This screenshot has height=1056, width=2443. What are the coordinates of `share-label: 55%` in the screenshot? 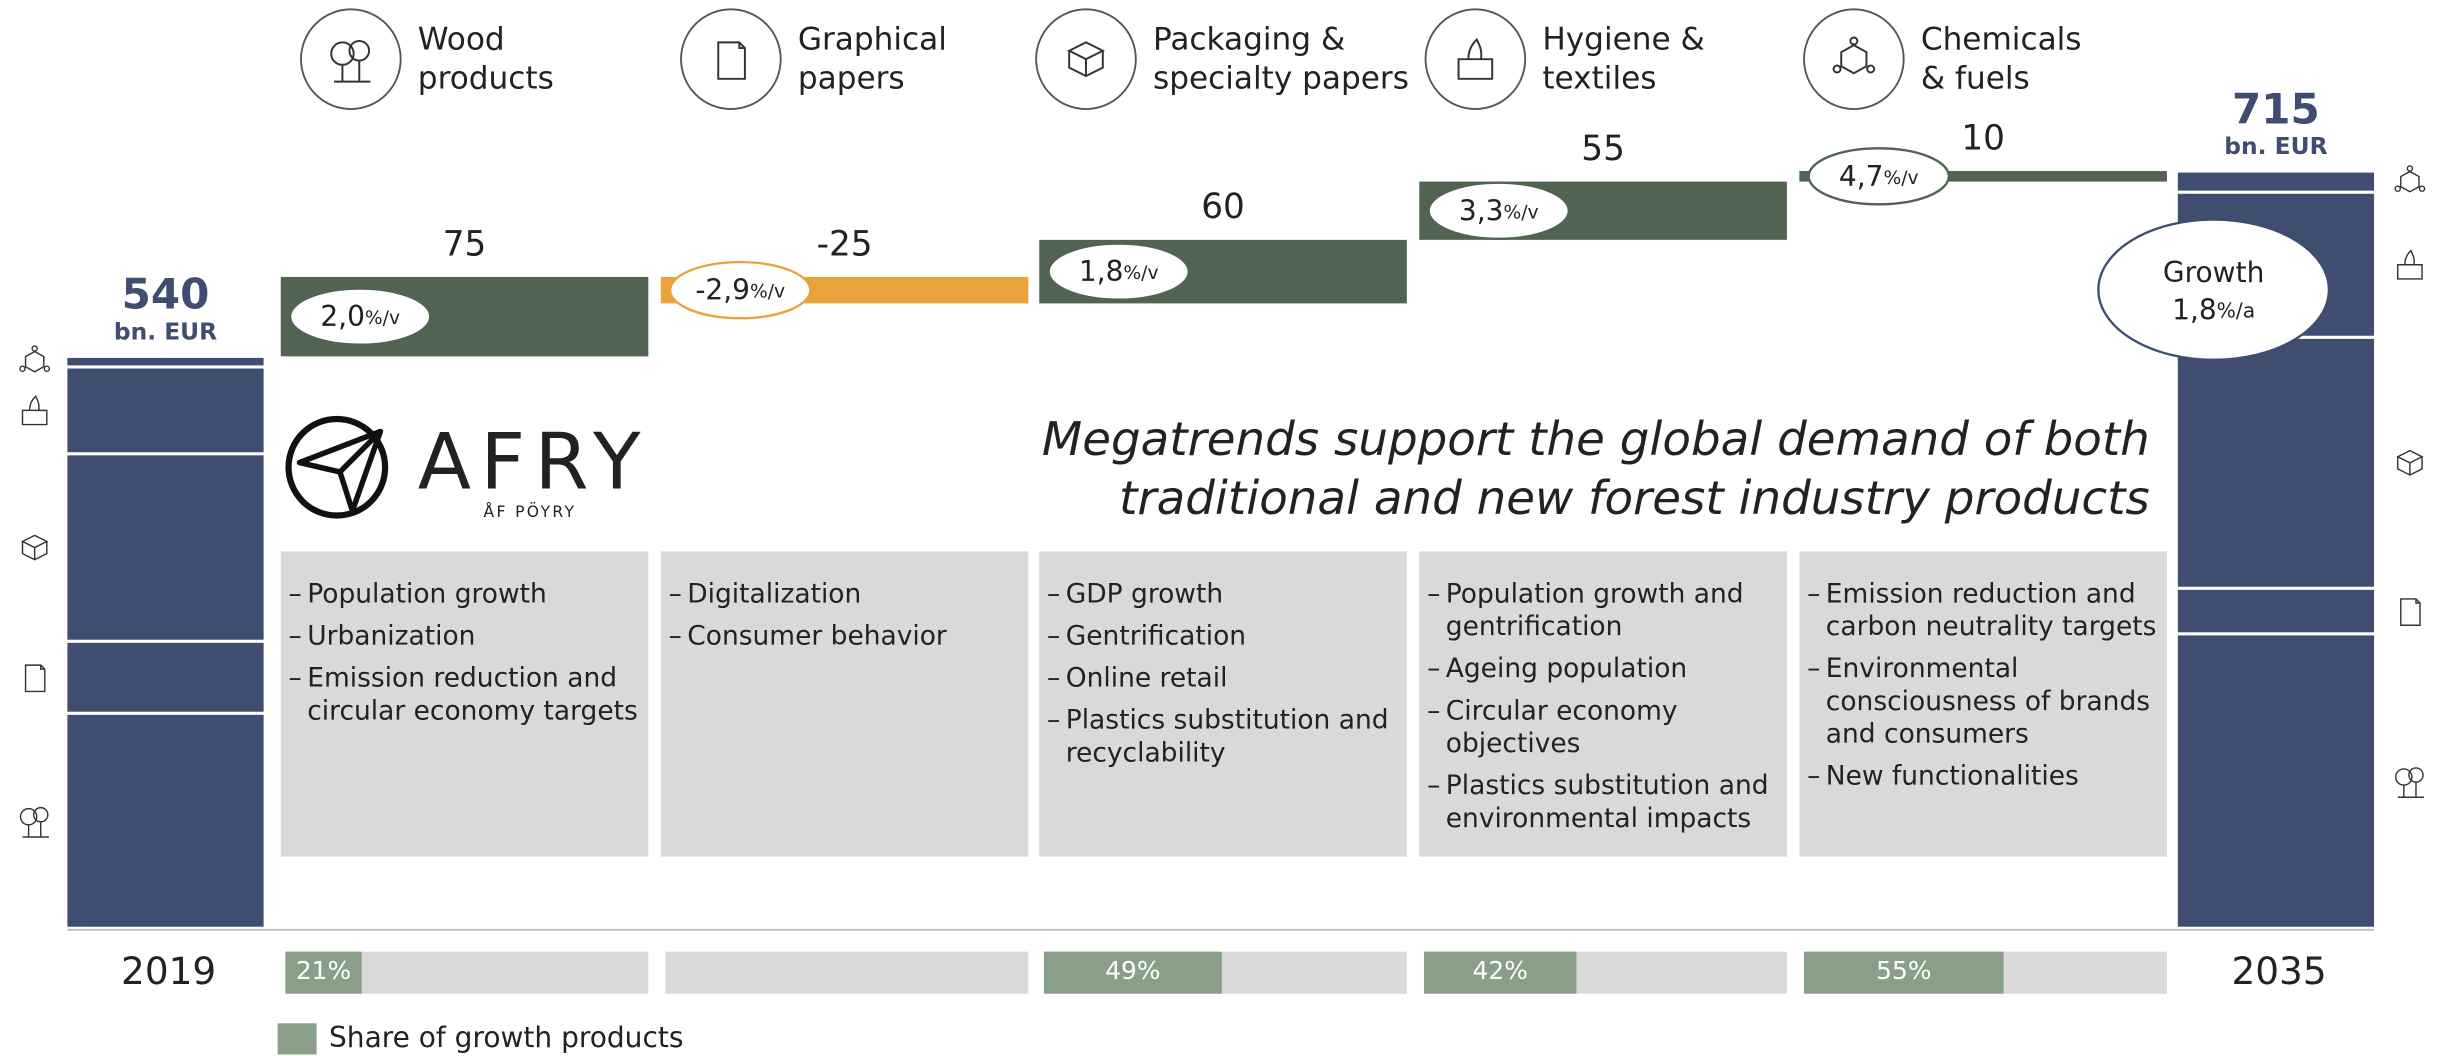 It's located at (1903, 970).